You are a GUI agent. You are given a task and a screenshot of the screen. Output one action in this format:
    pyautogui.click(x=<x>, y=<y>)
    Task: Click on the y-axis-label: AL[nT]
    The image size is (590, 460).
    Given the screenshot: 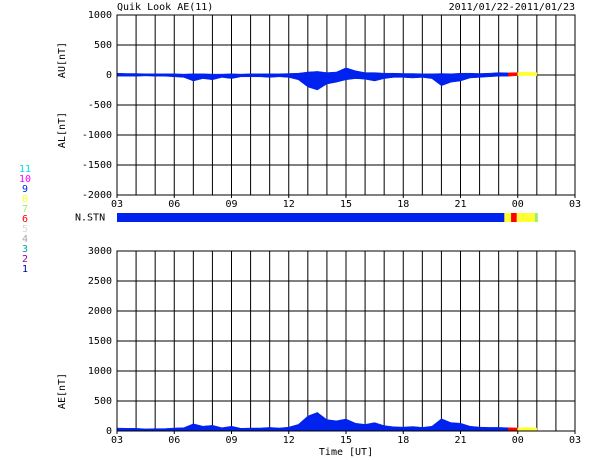 What is the action you would take?
    pyautogui.click(x=62, y=130)
    